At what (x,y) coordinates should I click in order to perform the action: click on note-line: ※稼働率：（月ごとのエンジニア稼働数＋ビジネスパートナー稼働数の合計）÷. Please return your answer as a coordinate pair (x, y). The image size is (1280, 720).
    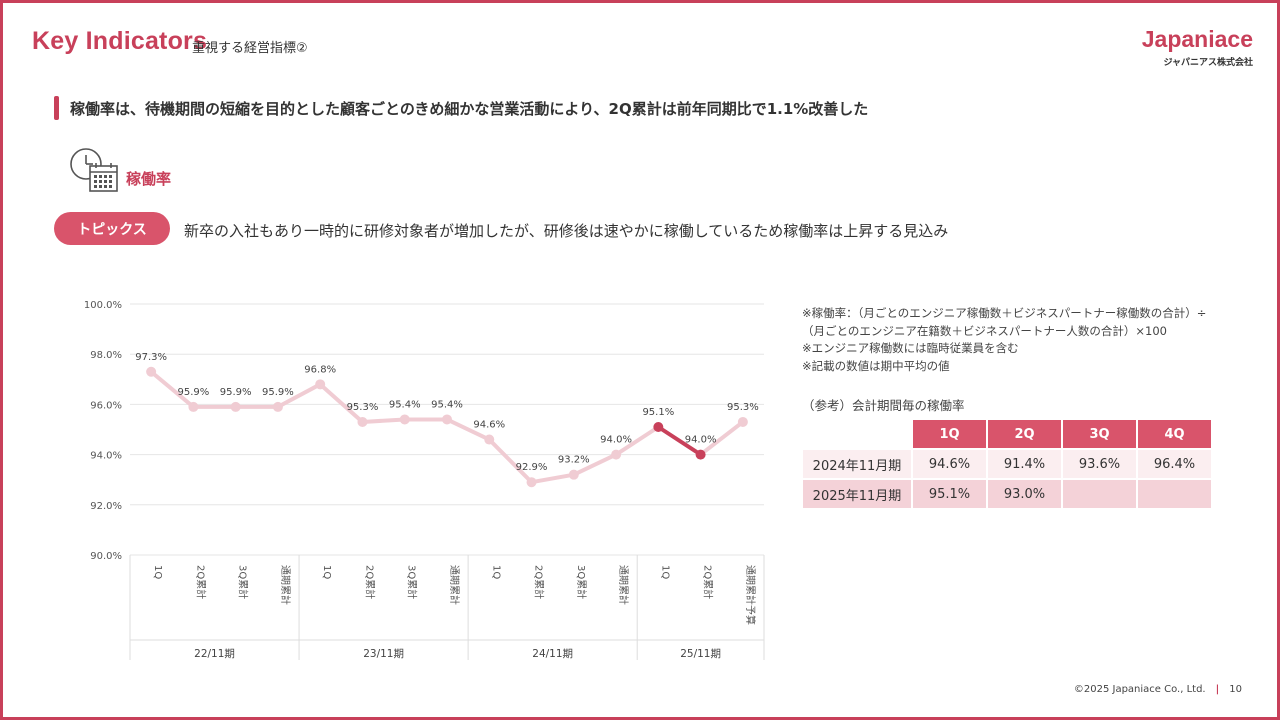
    Looking at the image, I should click on (1004, 313).